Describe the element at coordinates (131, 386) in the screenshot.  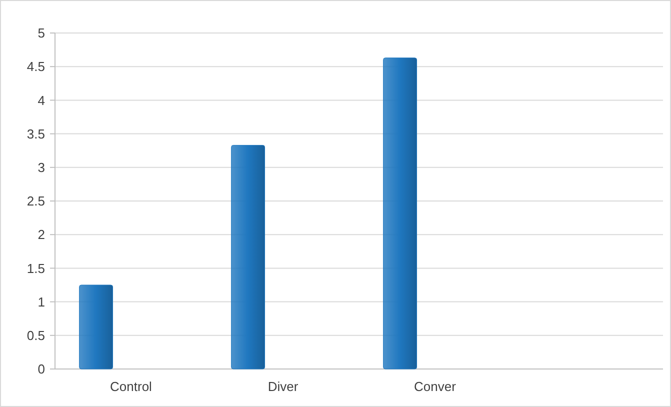
I see `x-tick-label: Control` at that location.